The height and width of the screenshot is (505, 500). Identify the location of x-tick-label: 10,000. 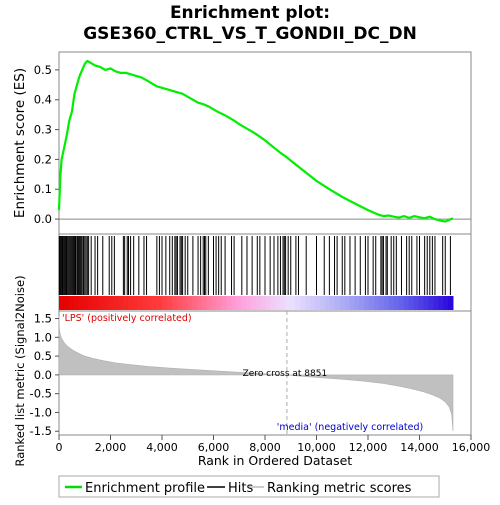
(316, 447).